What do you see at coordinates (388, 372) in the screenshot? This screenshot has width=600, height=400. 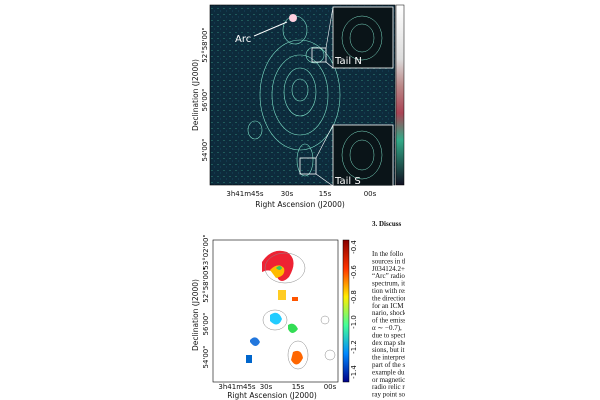 I see `text-line: example du` at bounding box center [388, 372].